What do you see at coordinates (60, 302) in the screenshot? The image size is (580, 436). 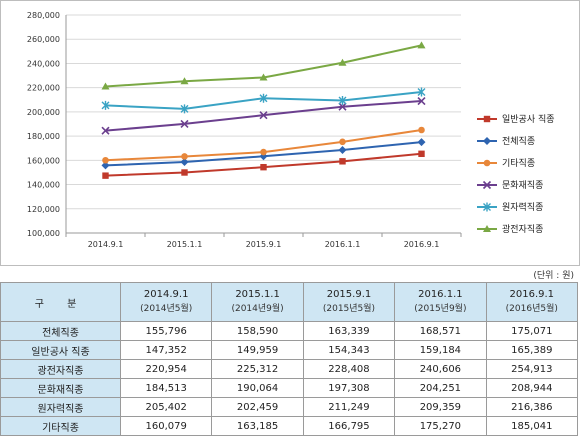 I see `category-header: 구 분` at bounding box center [60, 302].